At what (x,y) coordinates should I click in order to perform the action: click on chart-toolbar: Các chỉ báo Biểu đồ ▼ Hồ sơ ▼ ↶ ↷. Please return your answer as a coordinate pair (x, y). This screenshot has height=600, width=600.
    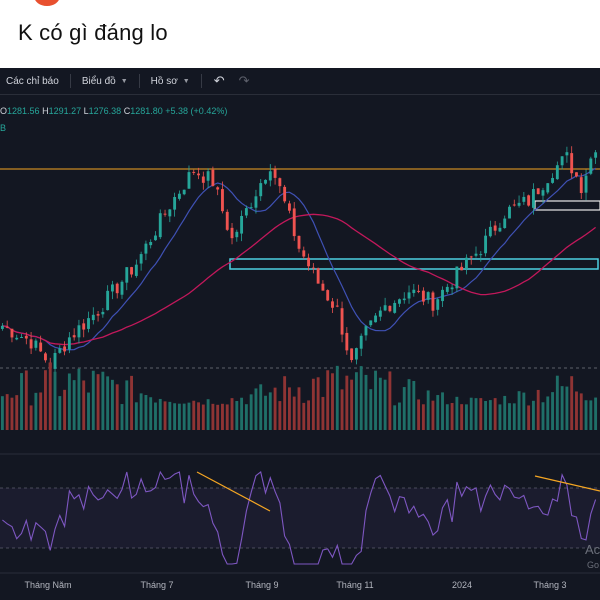
    Looking at the image, I should click on (300, 81).